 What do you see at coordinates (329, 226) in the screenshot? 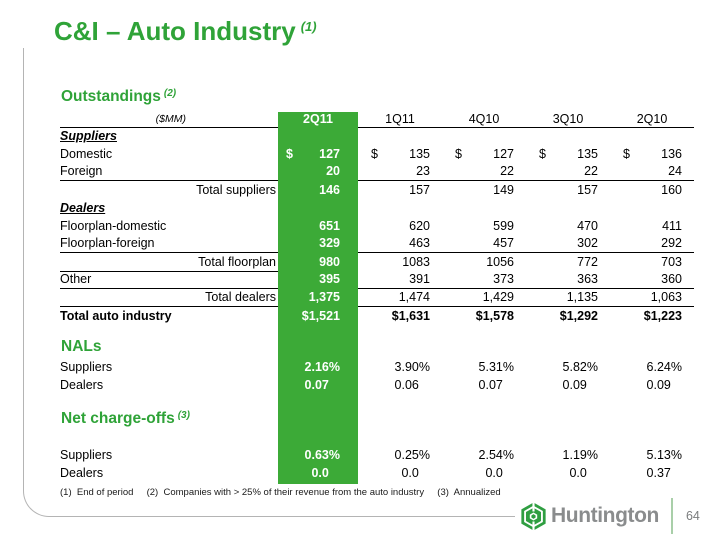
I see `cell-2q11: 651` at bounding box center [329, 226].